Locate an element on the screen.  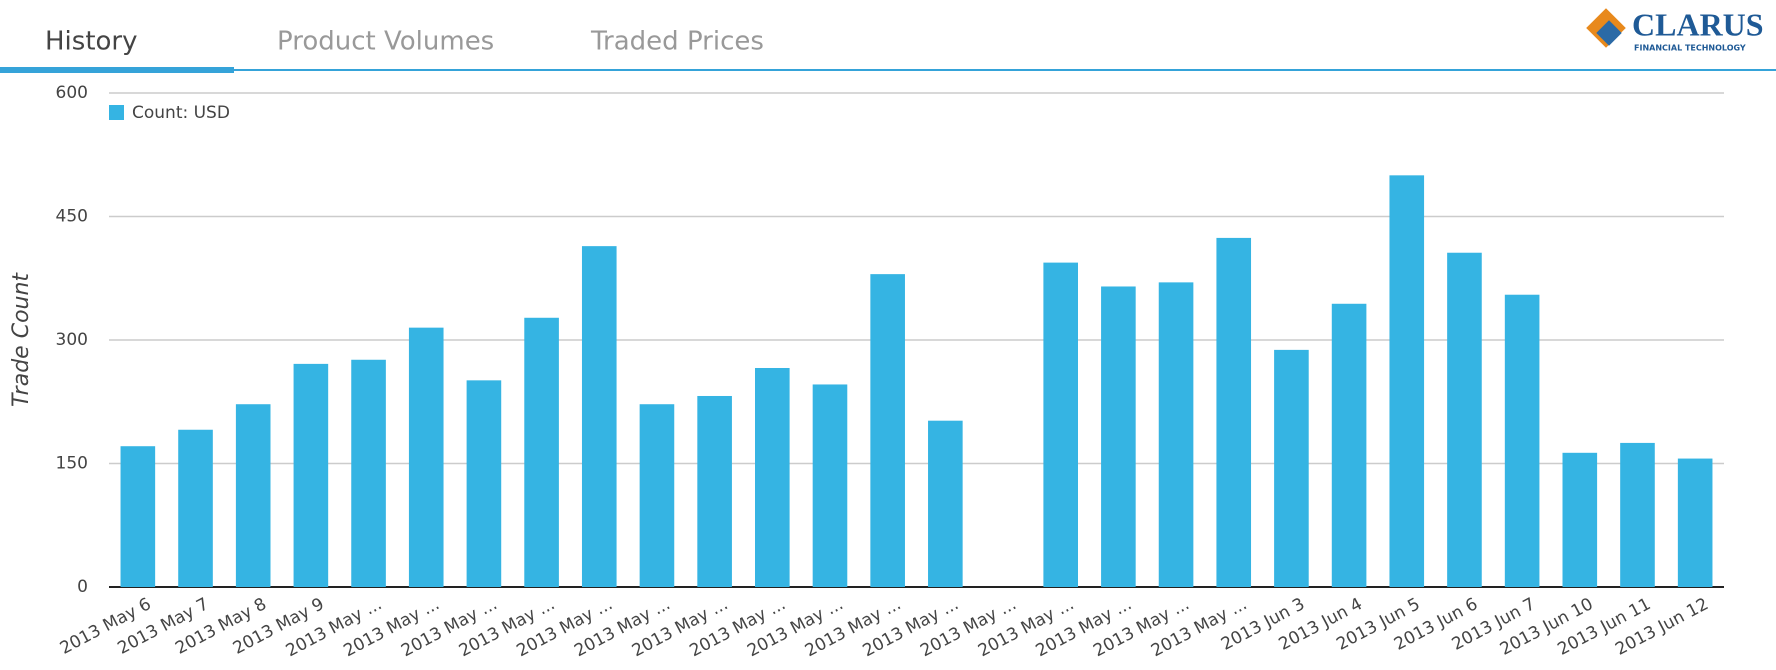
tab: History is located at coordinates (91, 42).